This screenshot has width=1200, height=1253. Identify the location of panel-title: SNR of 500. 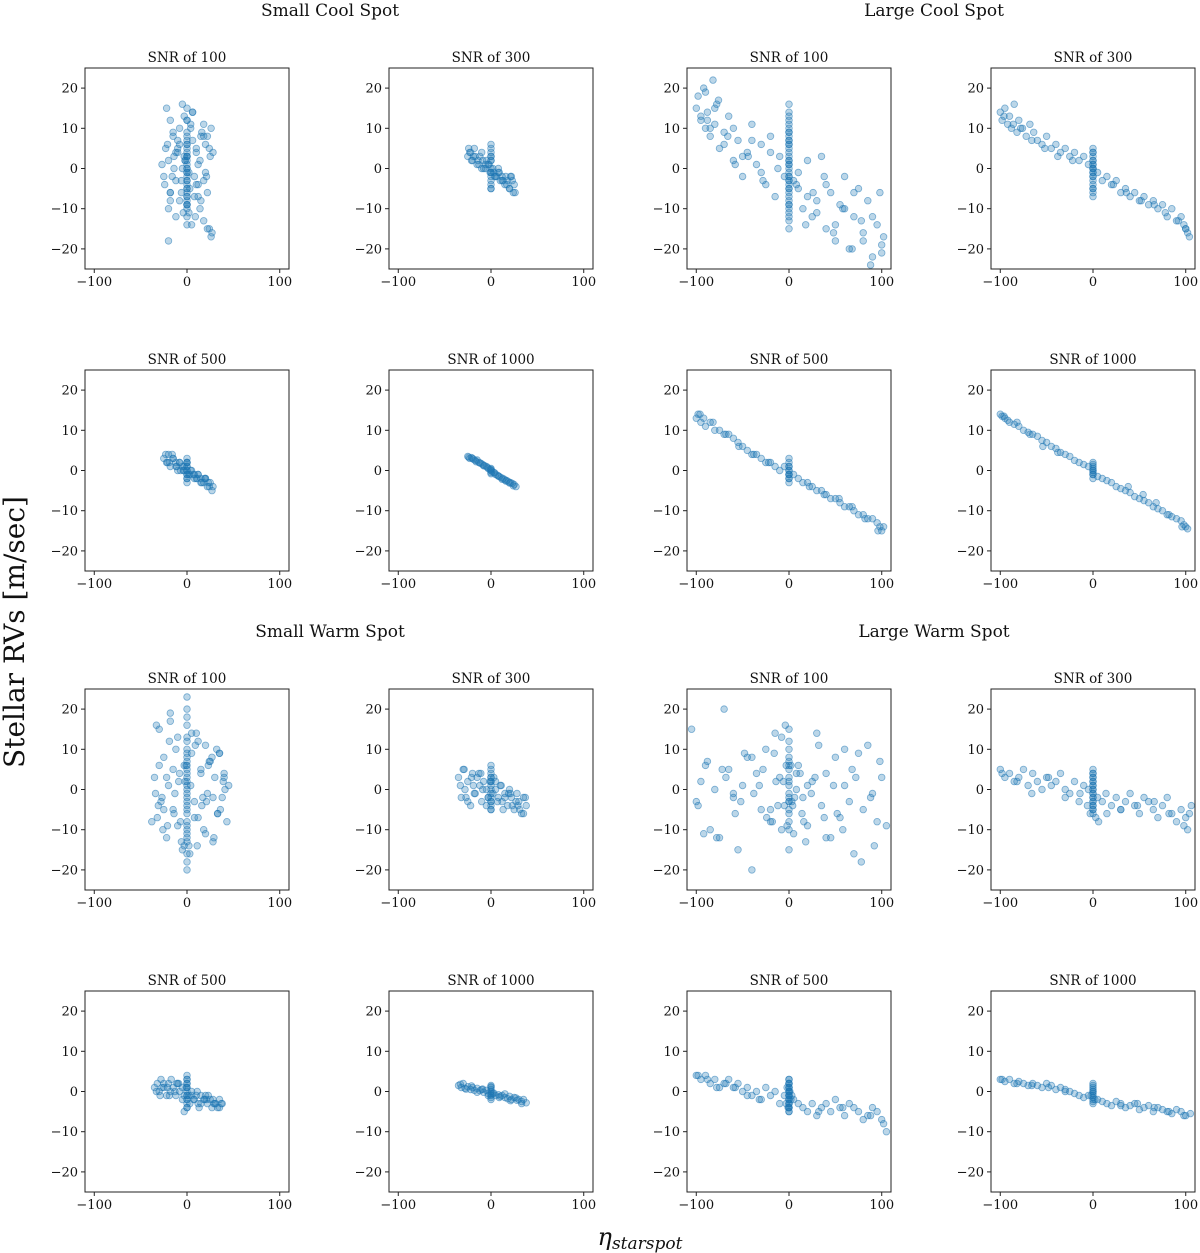
(187, 360).